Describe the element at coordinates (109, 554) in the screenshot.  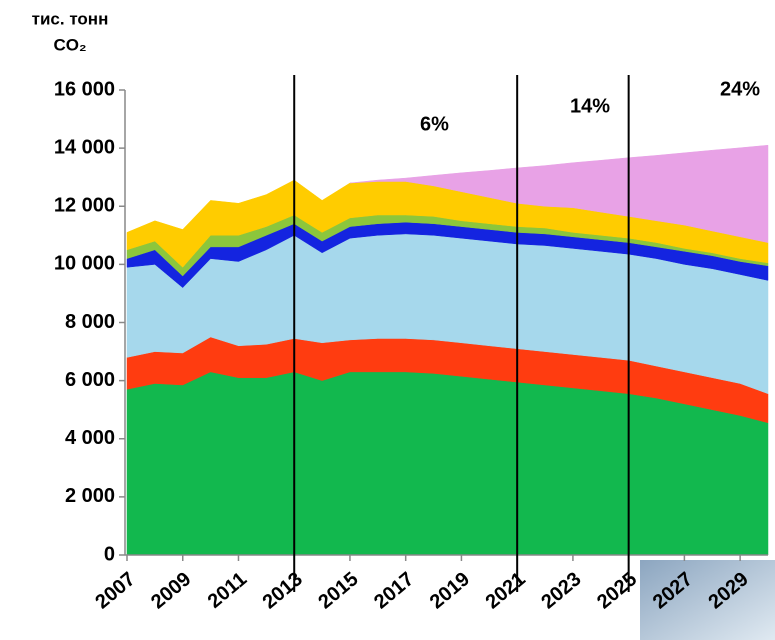
I see `y-tick-label: 0` at that location.